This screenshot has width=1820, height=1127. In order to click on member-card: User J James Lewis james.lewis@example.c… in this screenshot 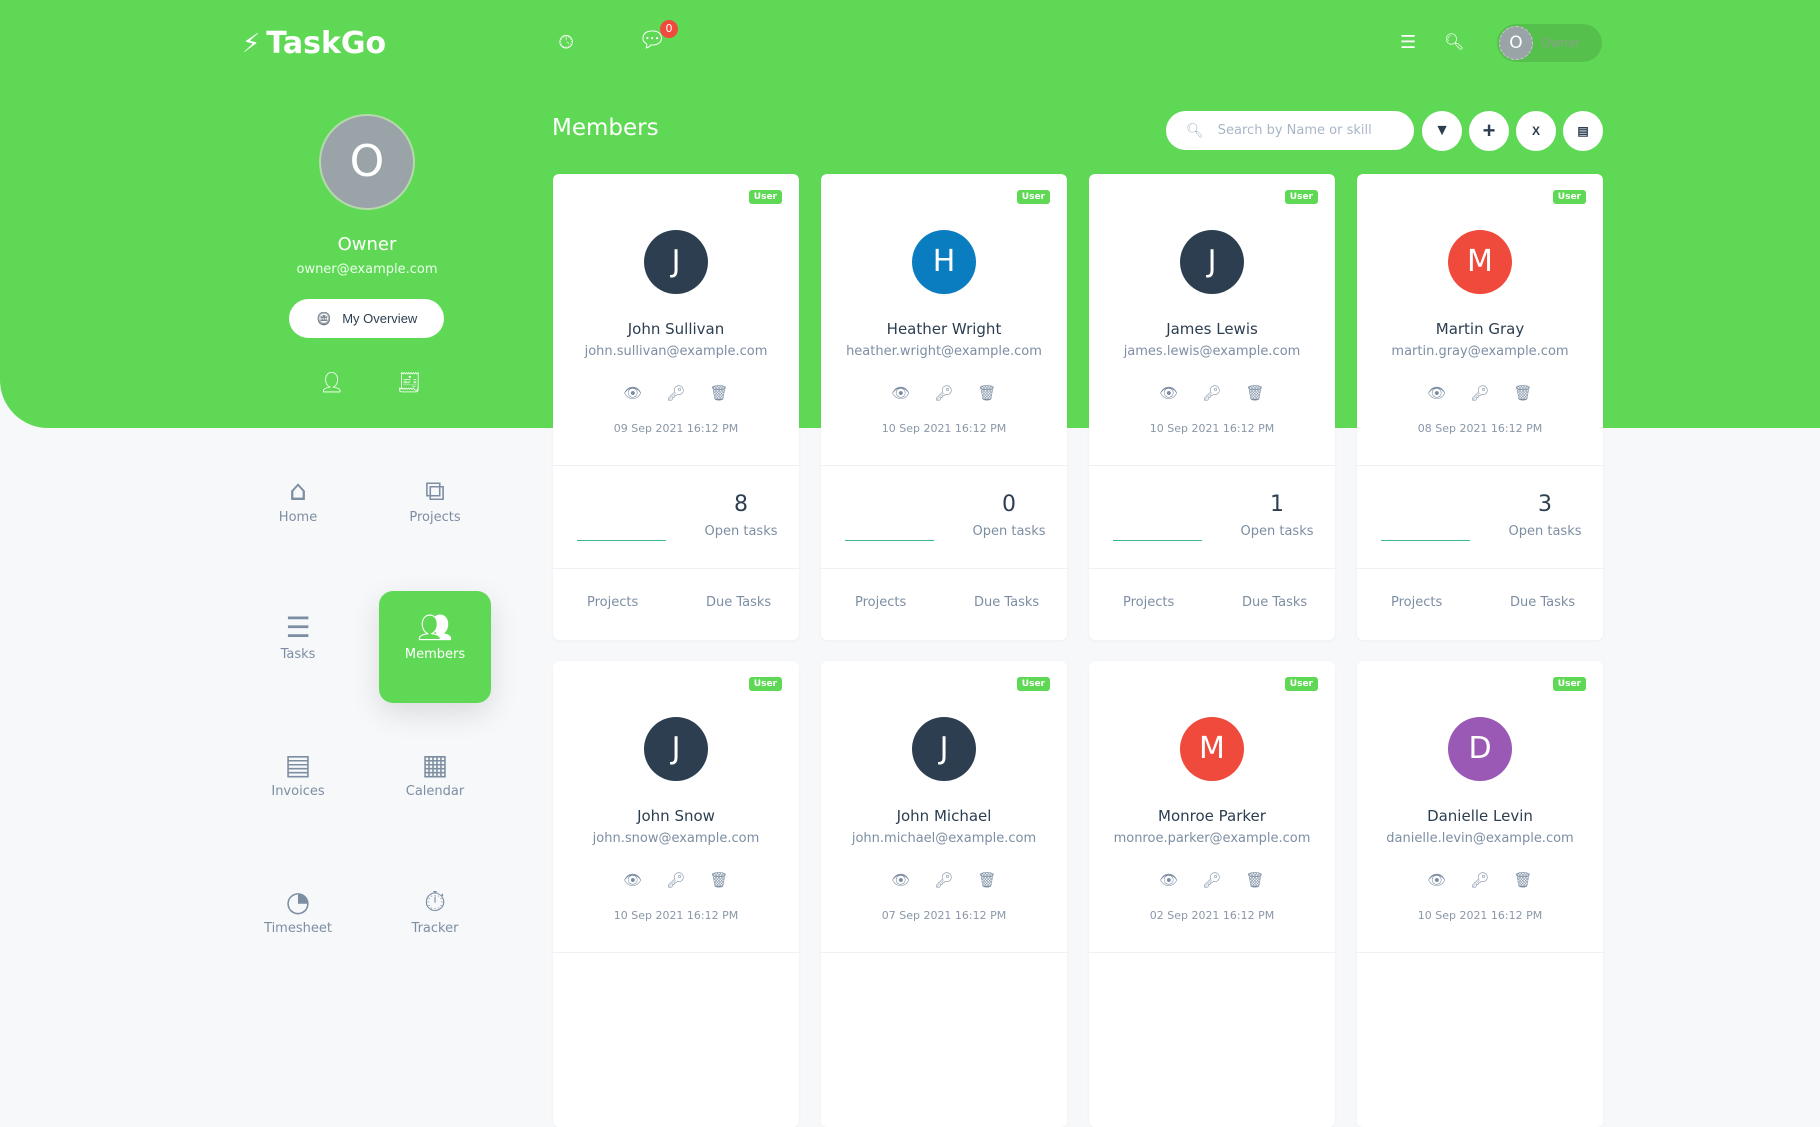, I will do `click(1212, 407)`.